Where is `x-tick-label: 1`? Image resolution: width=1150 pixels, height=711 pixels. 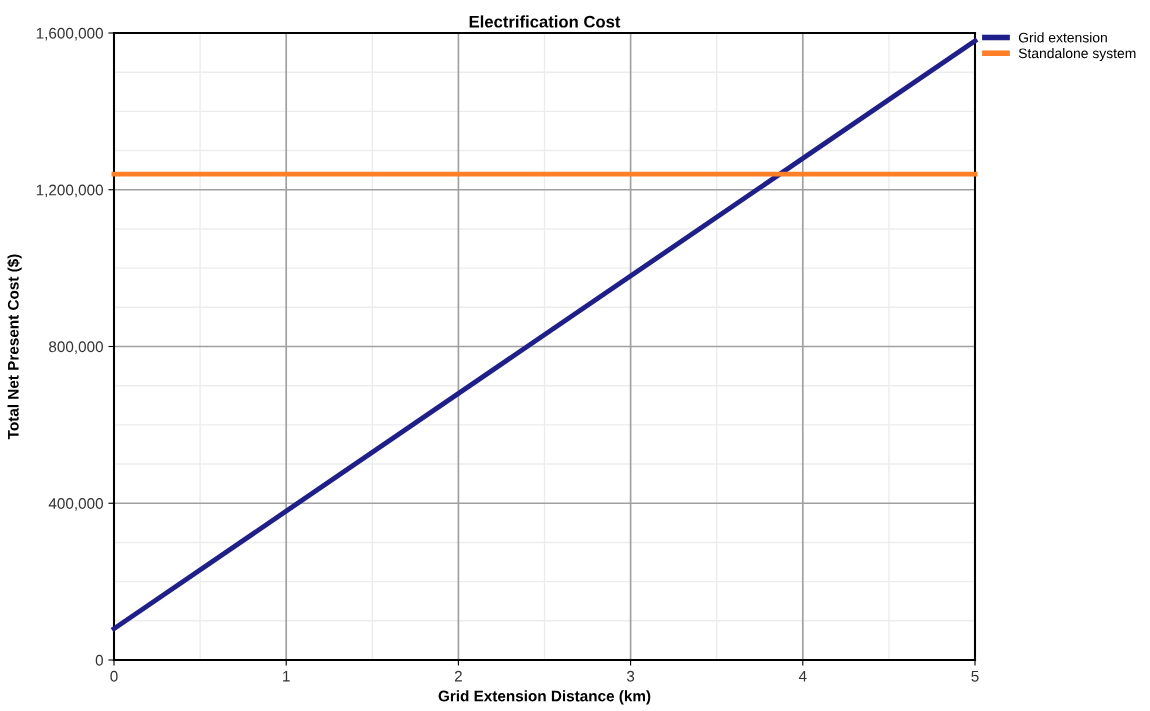 x-tick-label: 1 is located at coordinates (286, 676).